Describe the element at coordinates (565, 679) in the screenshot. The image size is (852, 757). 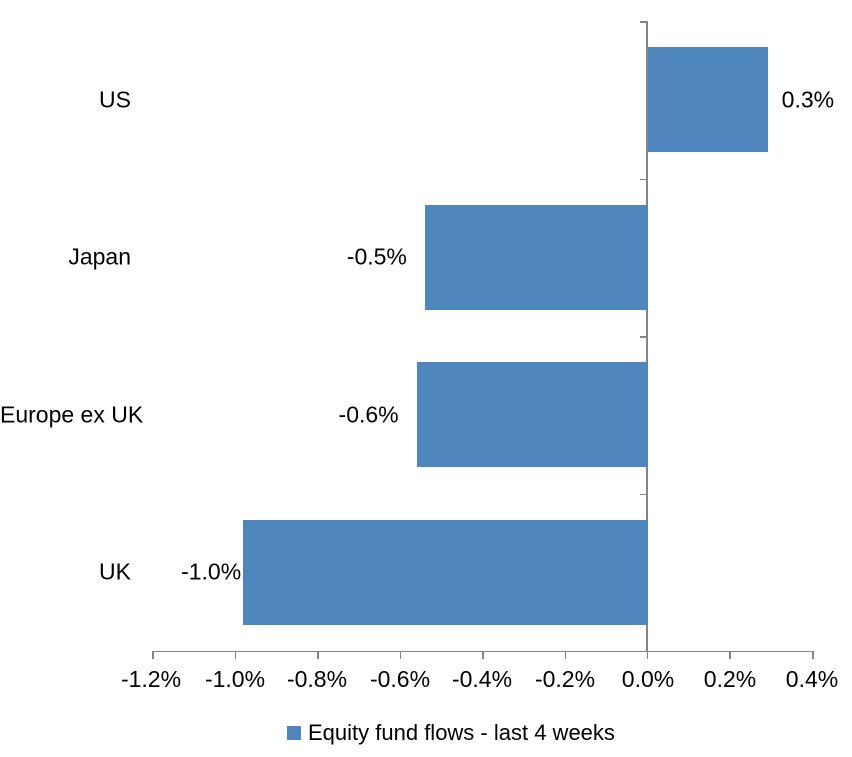
I see `x-axis-tick-label: -0.2%` at that location.